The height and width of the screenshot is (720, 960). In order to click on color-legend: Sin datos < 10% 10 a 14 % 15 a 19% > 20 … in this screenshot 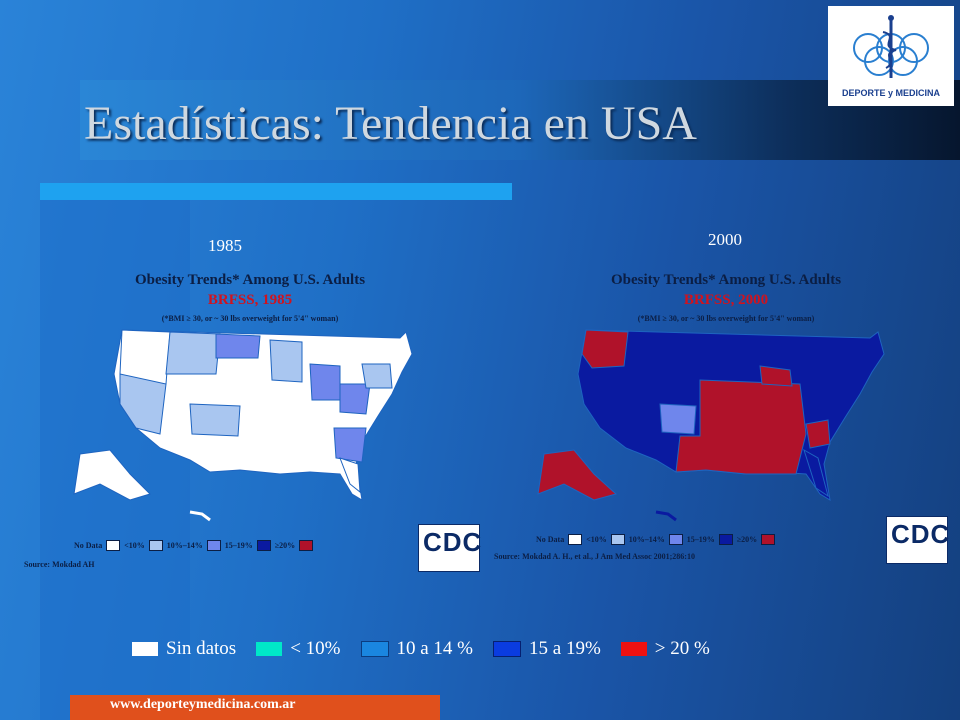, I will do `click(431, 649)`.